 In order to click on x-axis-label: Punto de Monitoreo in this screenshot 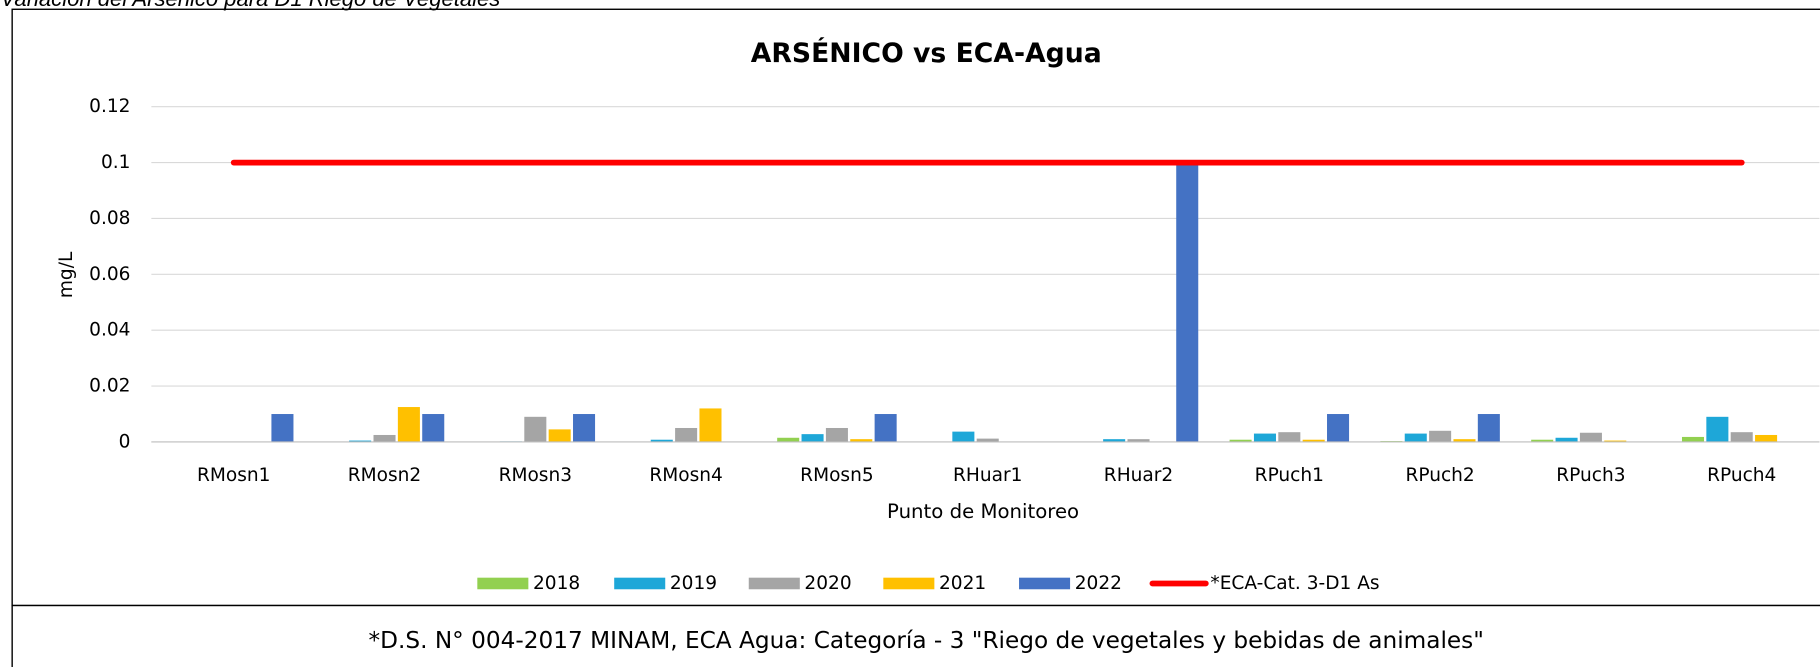, I will do `click(983, 511)`.